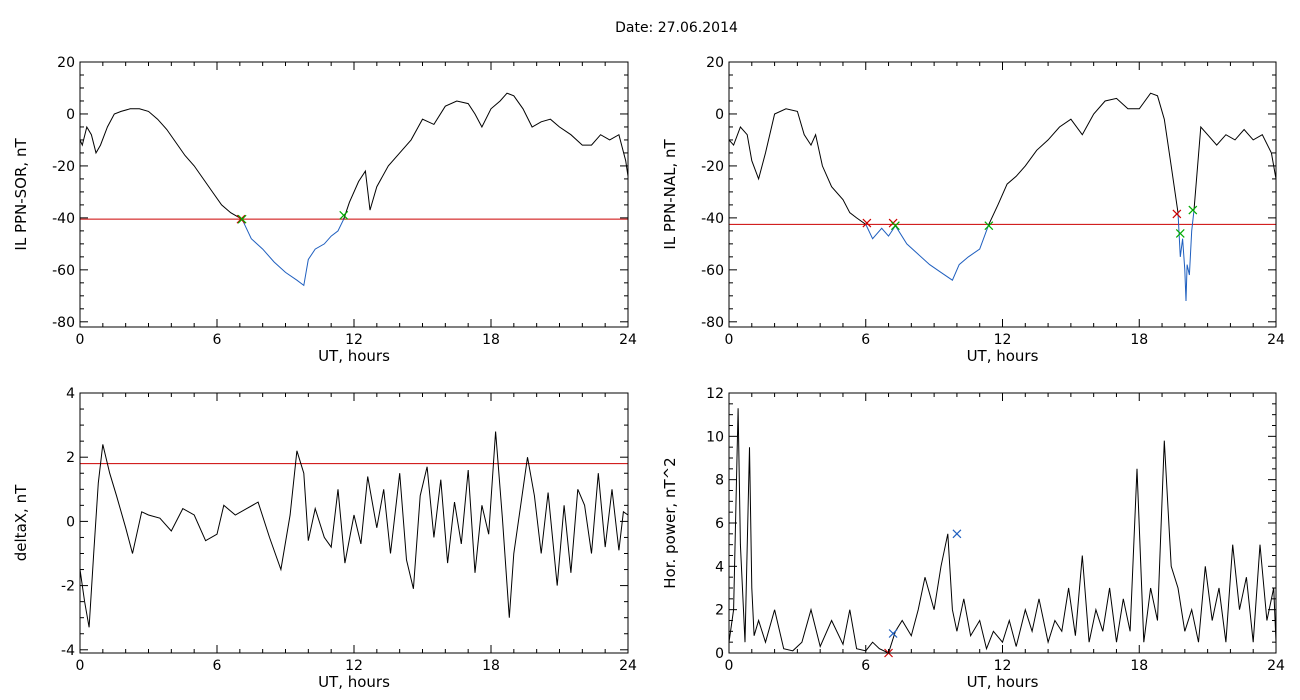 This screenshot has height=700, width=1300. What do you see at coordinates (670, 194) in the screenshot?
I see `y-axis-label: IL PPN-NAL, nT` at bounding box center [670, 194].